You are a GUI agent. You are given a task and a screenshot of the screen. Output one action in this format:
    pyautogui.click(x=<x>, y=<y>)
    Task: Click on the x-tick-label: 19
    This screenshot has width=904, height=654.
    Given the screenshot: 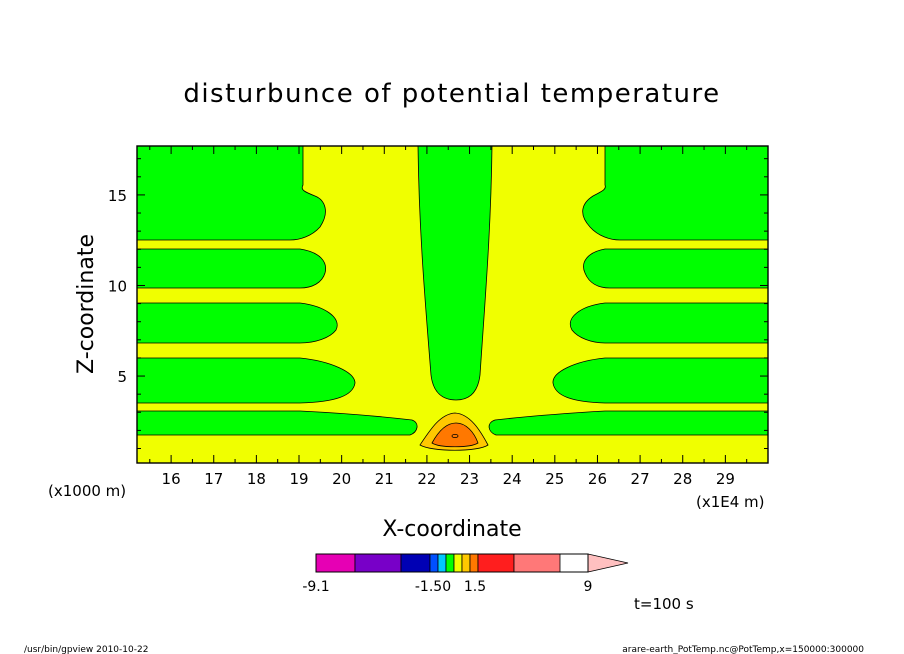 What is the action you would take?
    pyautogui.click(x=298, y=479)
    